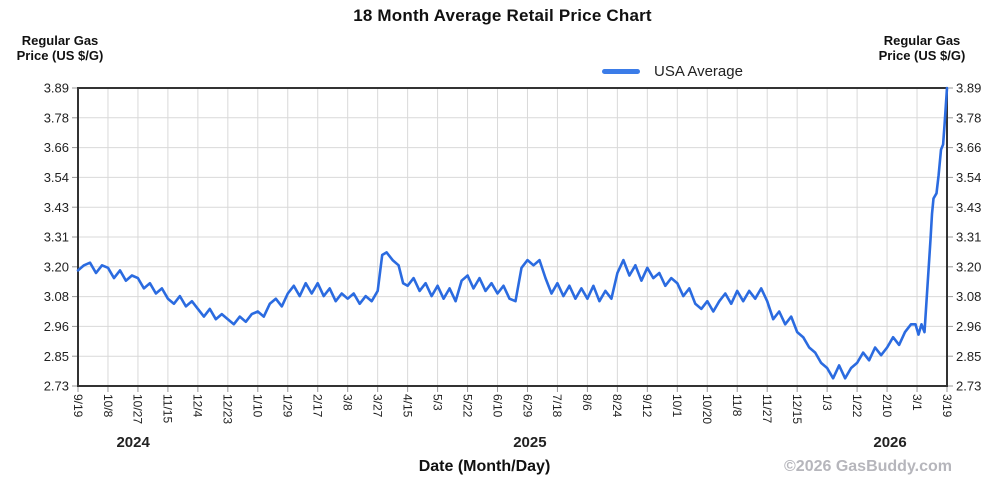  I want to click on x-tick-label: 1/22, so click(857, 406).